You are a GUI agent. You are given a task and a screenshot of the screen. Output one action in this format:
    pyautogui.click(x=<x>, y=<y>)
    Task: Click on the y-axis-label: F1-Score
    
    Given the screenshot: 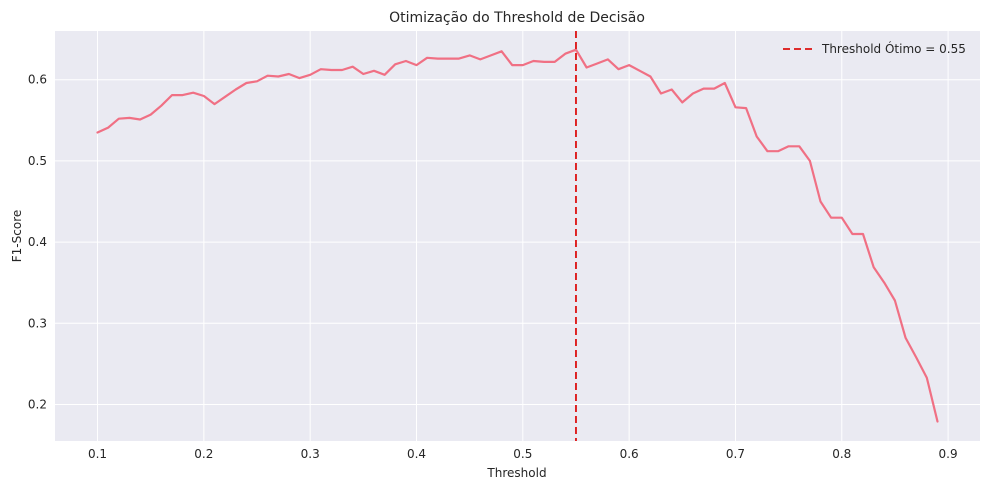 What is the action you would take?
    pyautogui.click(x=17, y=236)
    